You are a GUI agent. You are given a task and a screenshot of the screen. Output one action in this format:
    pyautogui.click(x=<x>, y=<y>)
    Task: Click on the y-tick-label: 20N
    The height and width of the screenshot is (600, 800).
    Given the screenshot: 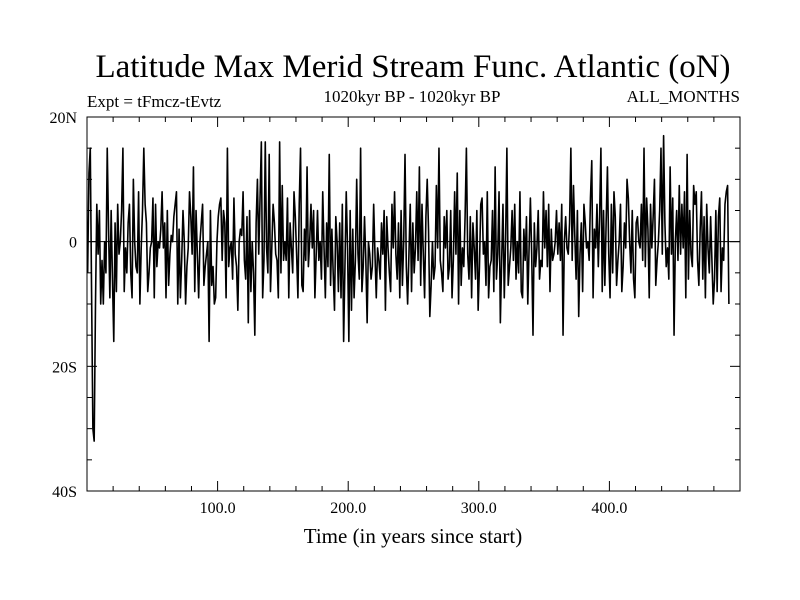 What is the action you would take?
    pyautogui.click(x=63, y=118)
    